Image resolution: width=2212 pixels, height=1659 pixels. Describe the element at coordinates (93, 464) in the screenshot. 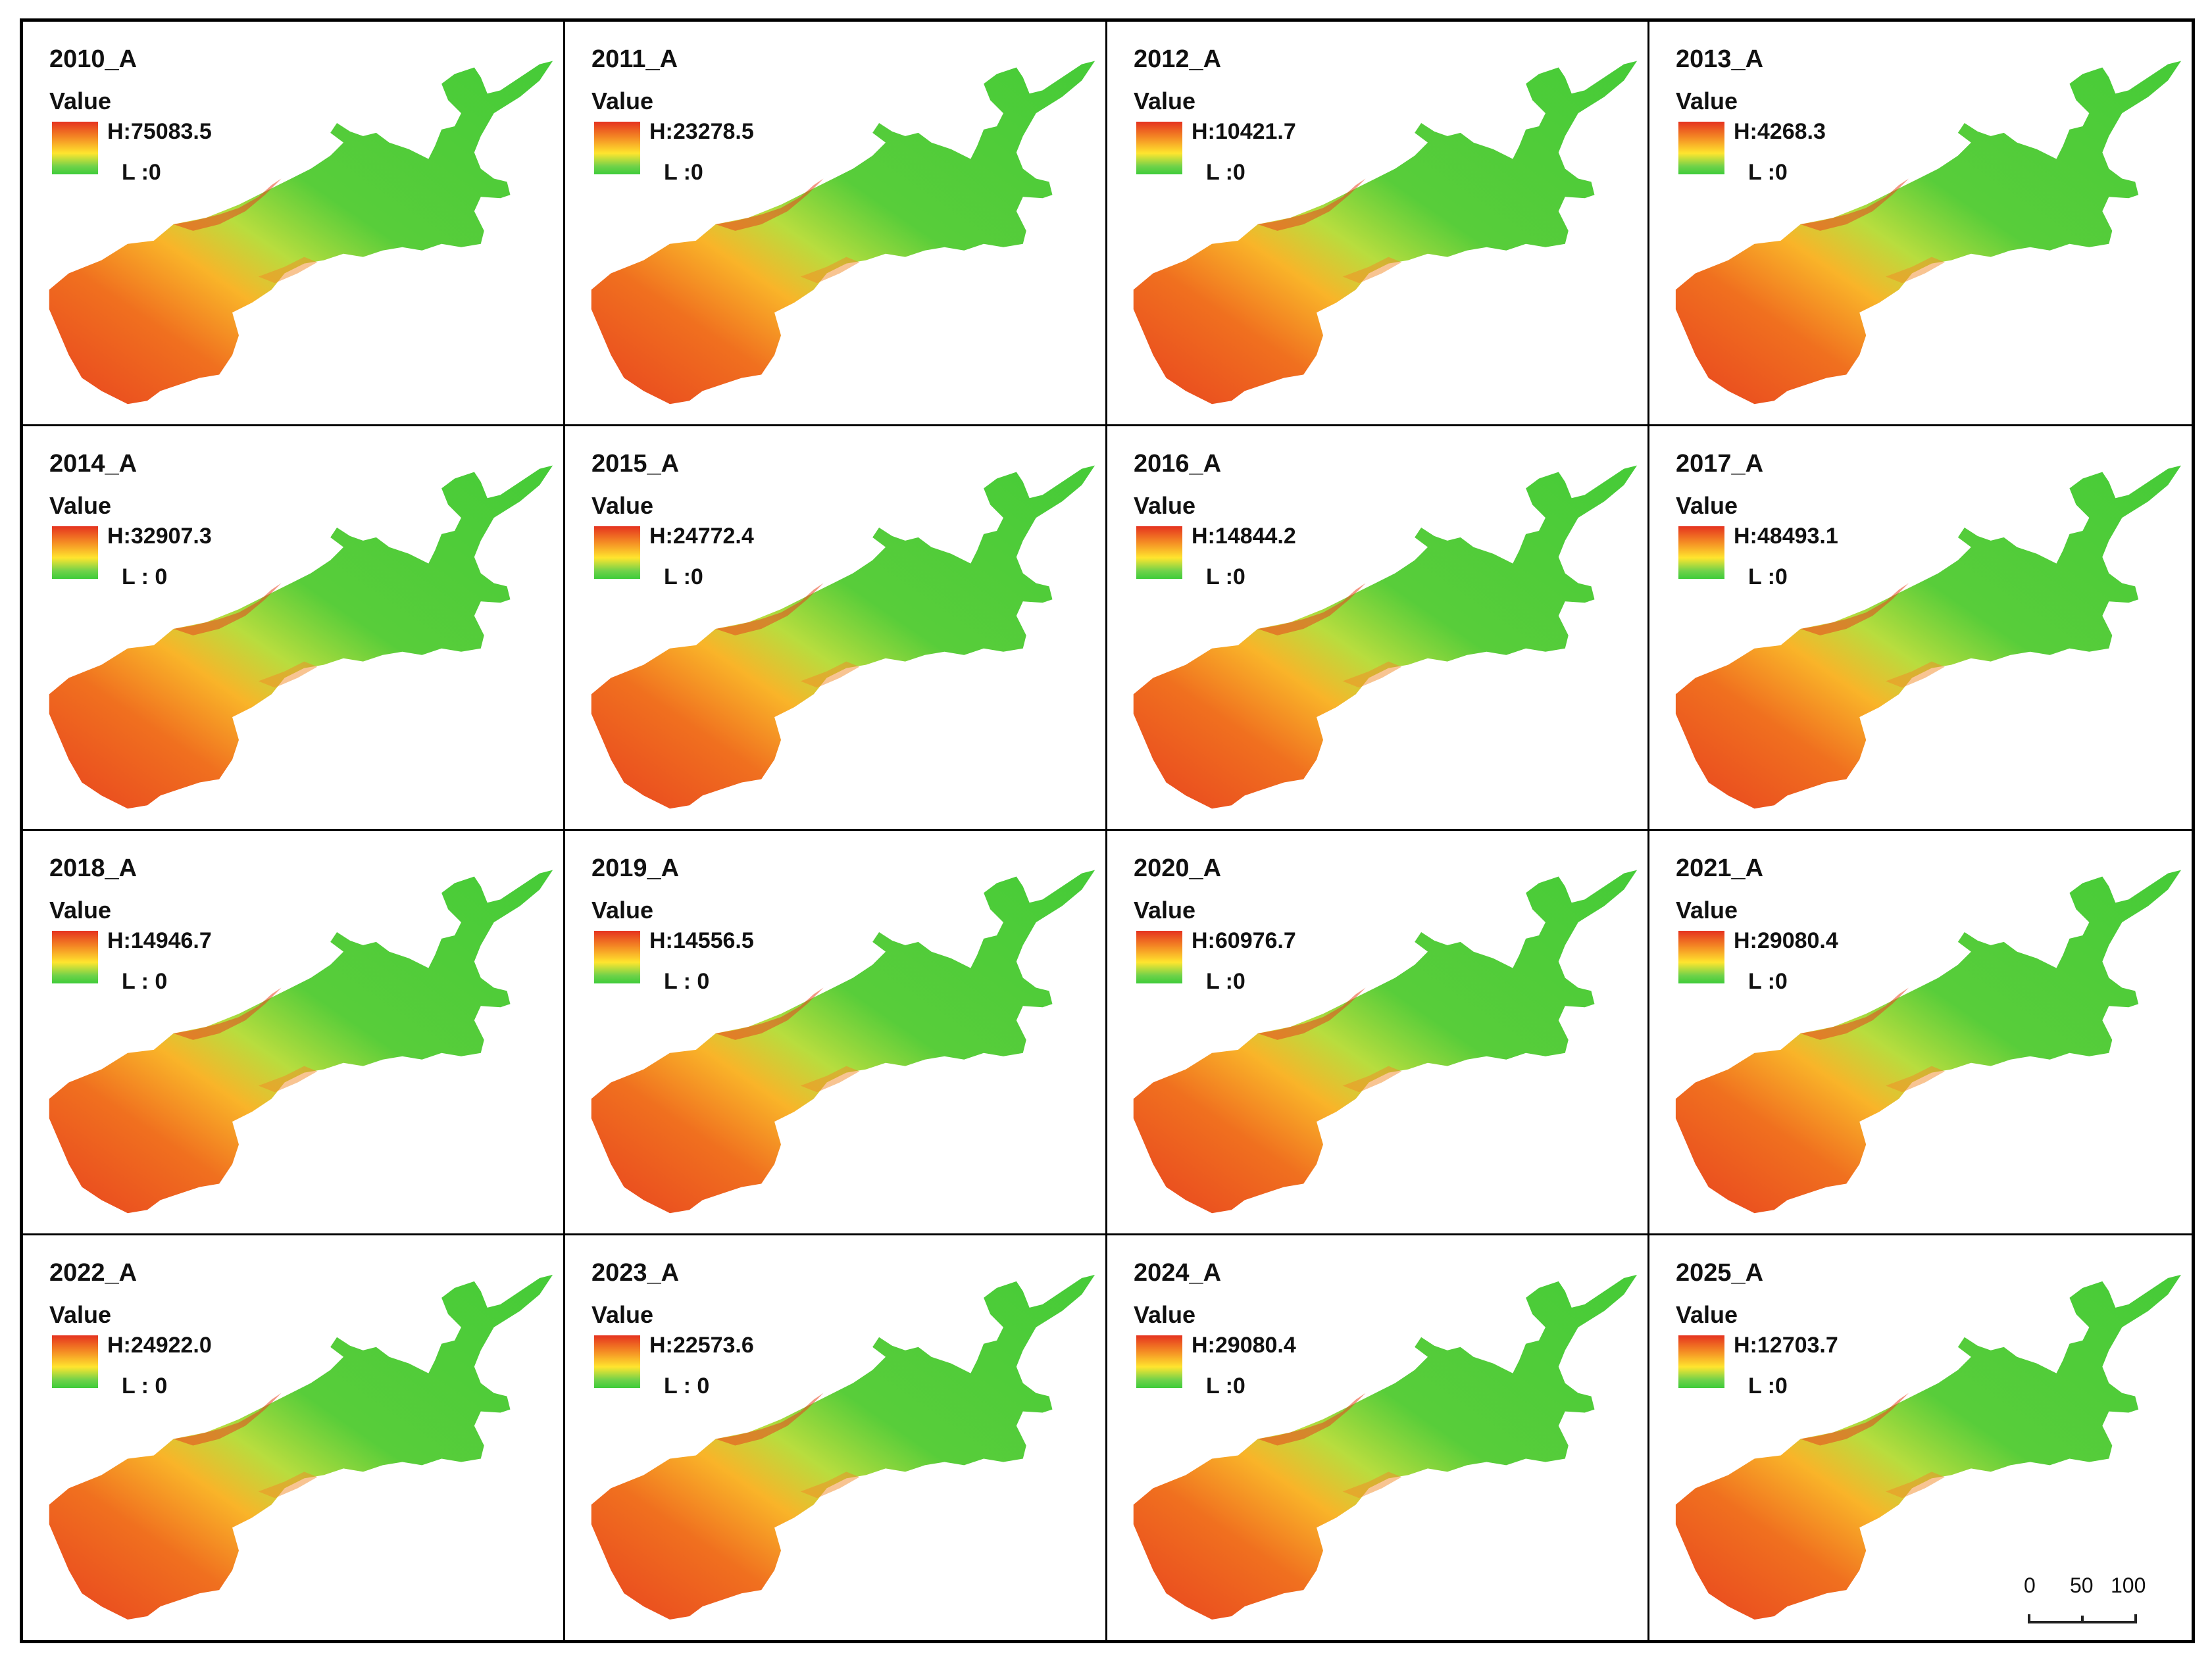

I see `panel-title: 2014_A` at that location.